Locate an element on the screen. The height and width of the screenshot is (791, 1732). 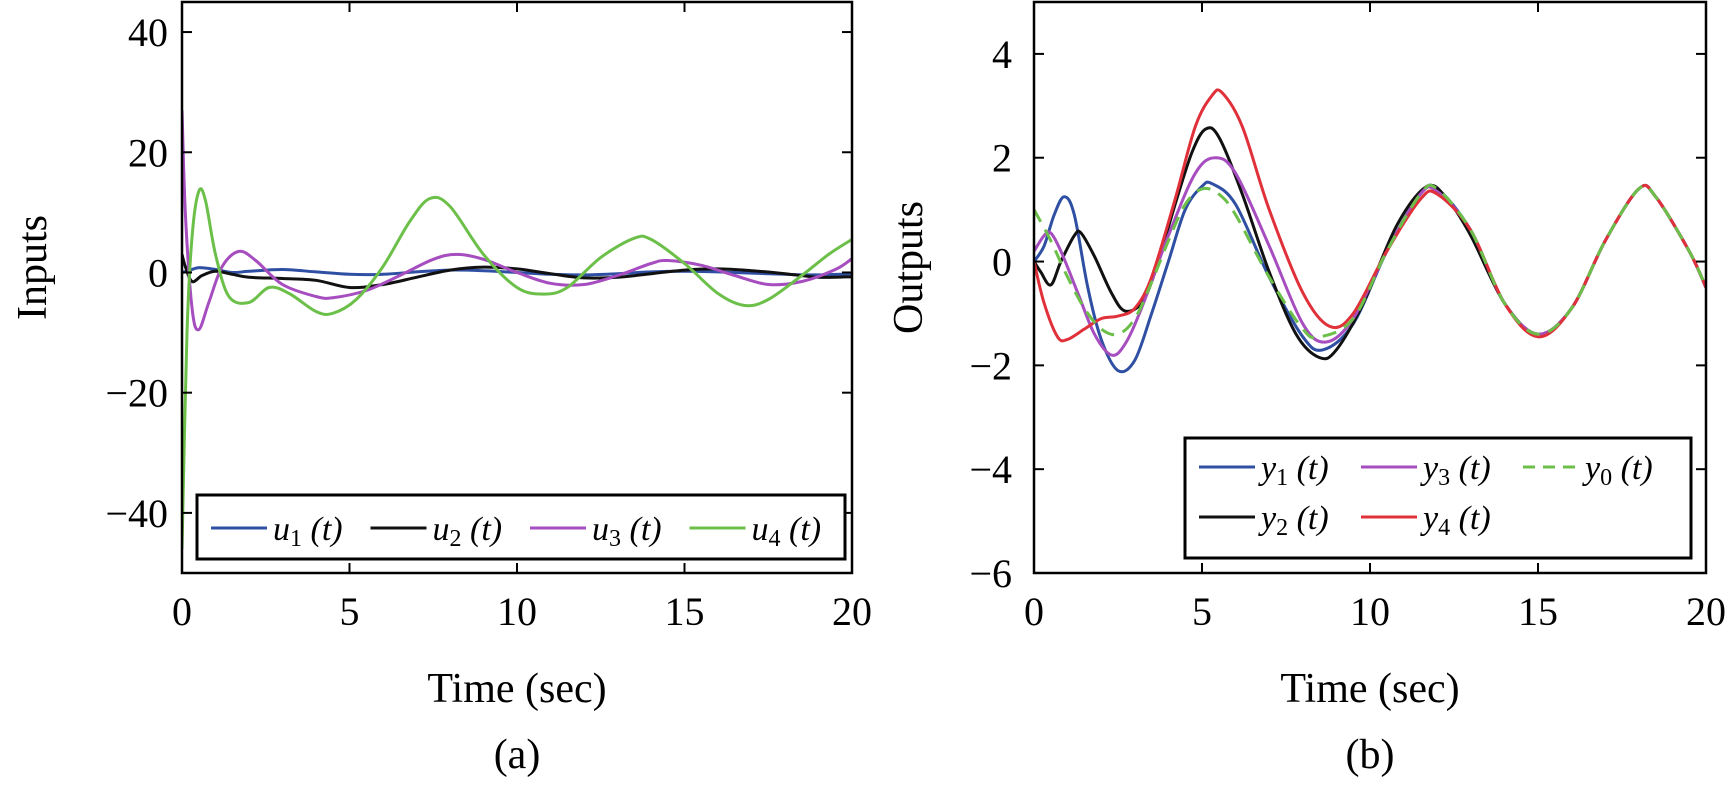
series-line-y1 is located at coordinates (1370, 277).